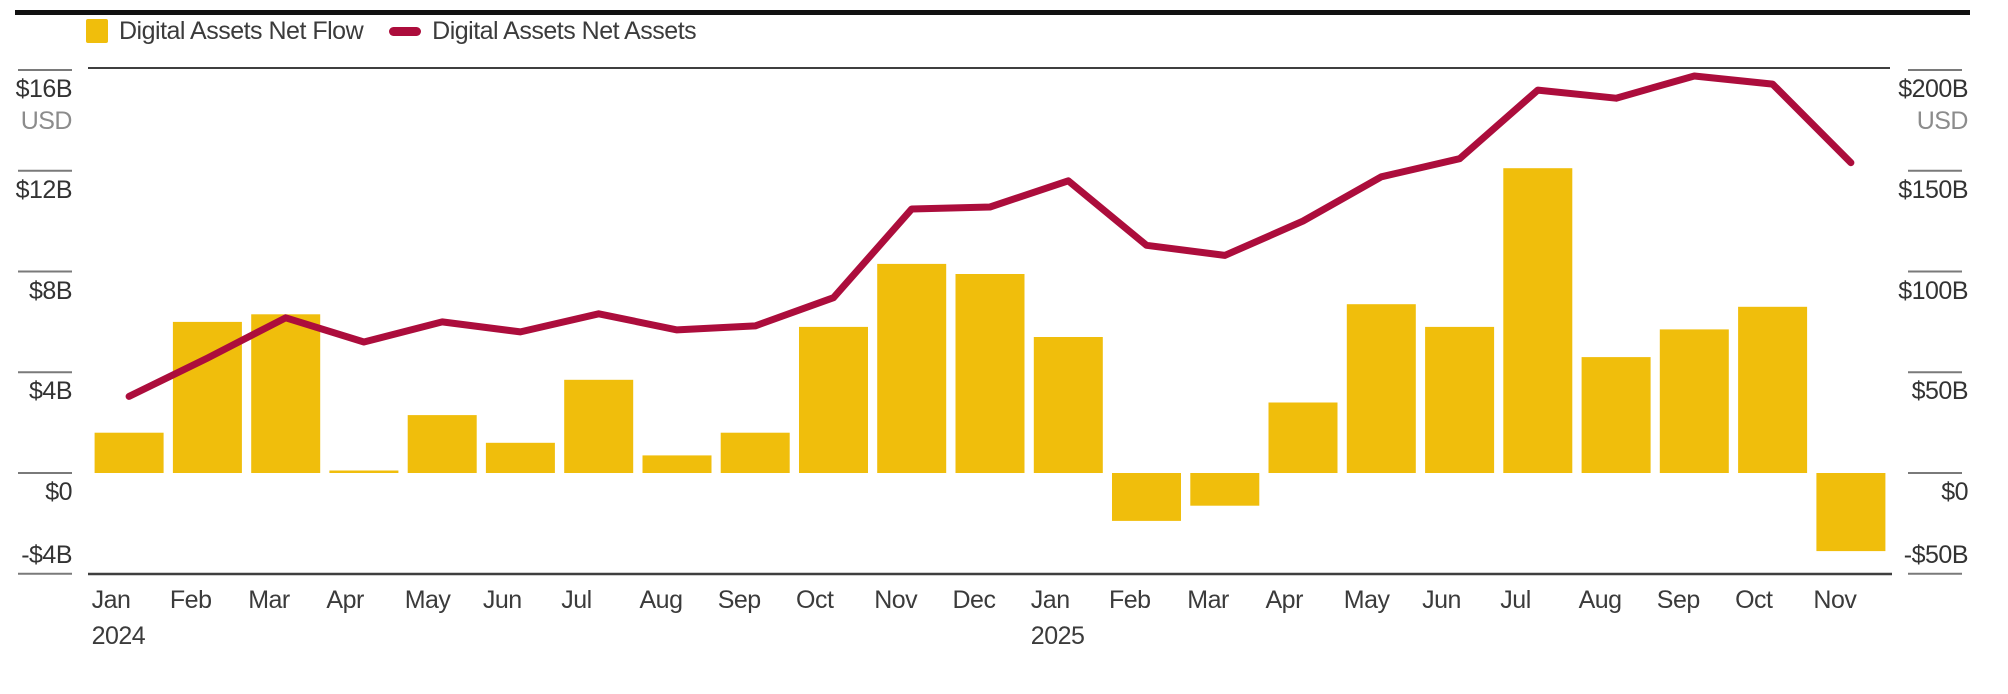 This screenshot has height=694, width=2008. I want to click on left-axis-tick-label: $4B, so click(50, 391).